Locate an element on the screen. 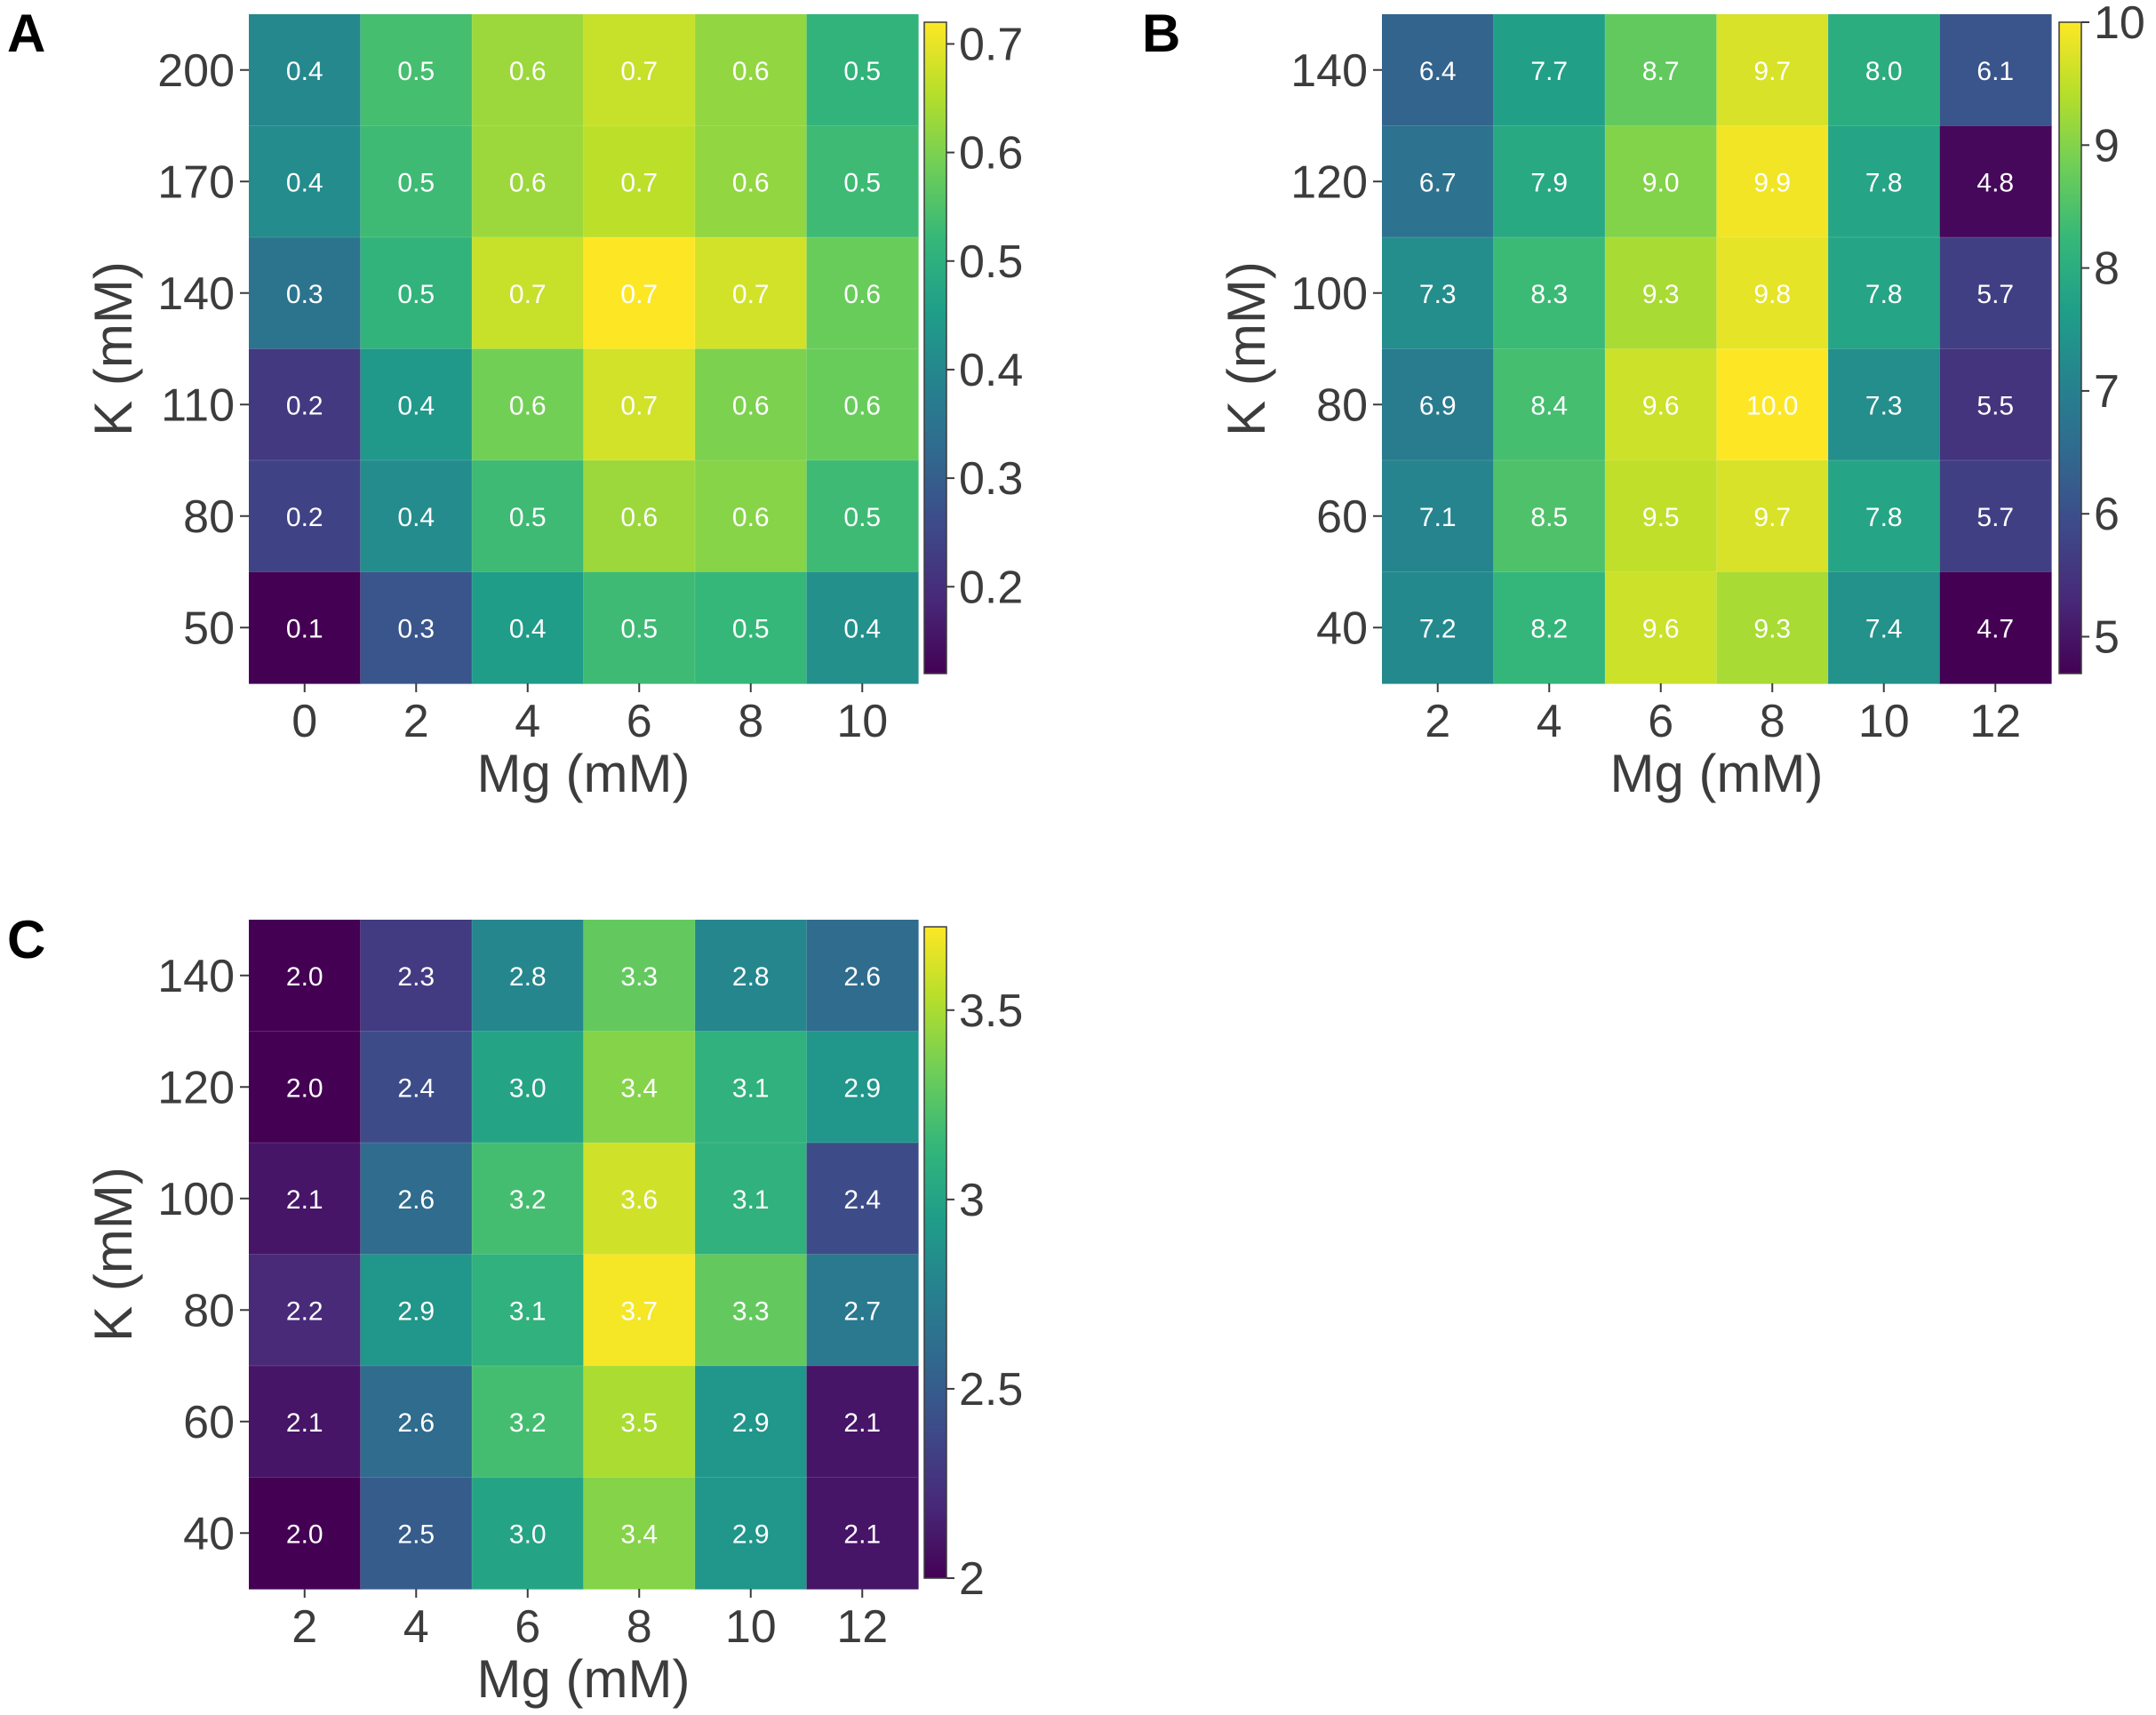 The image size is (2156, 1715). x-tick-label: 10 is located at coordinates (1884, 721).